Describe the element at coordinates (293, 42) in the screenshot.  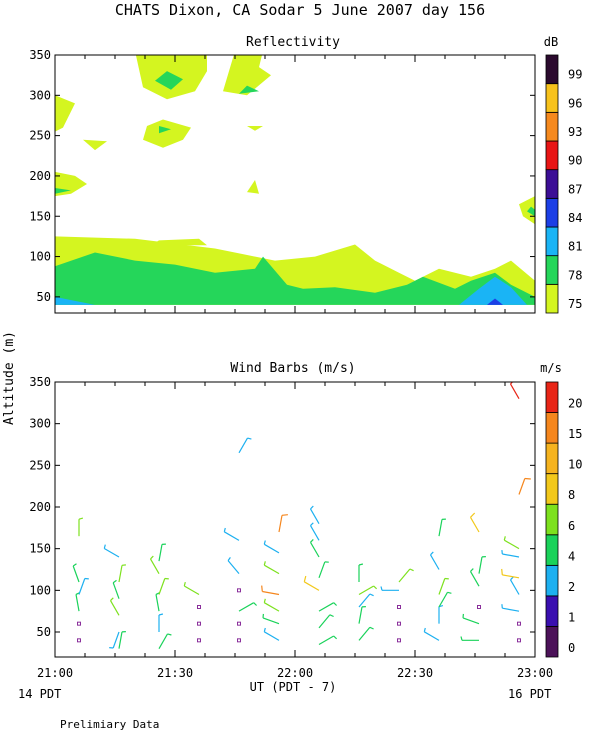
I see `panel1-title: Reflectivity` at that location.